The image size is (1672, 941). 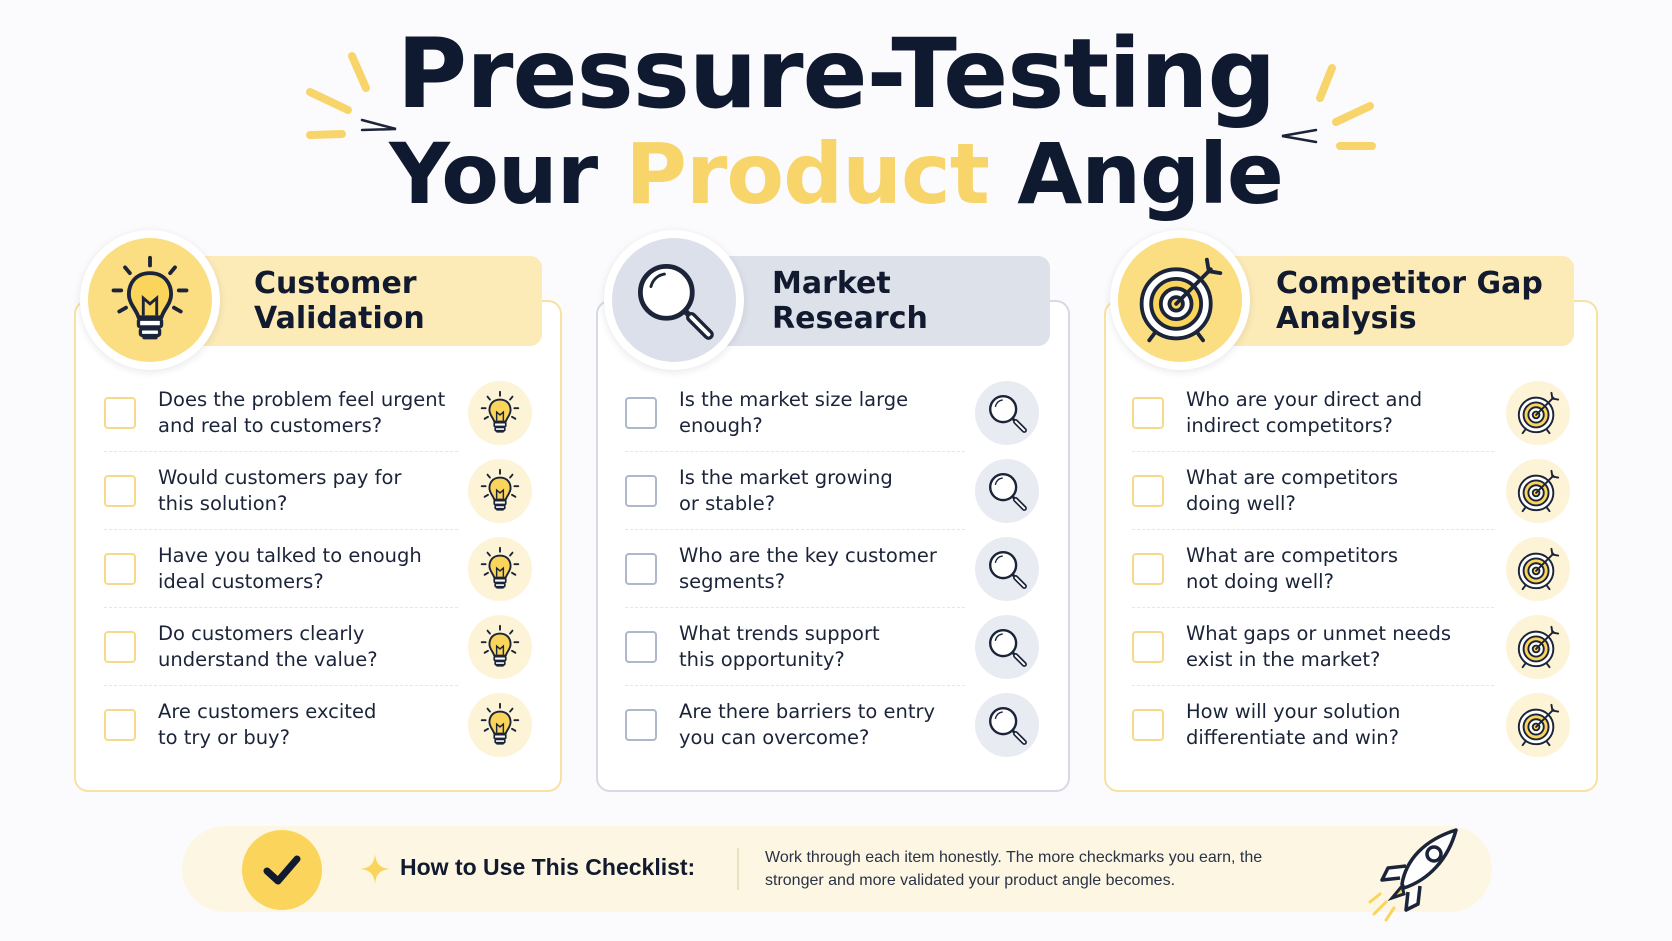 I want to click on question-text: What are competitors not doing well?, so click(x=1292, y=568).